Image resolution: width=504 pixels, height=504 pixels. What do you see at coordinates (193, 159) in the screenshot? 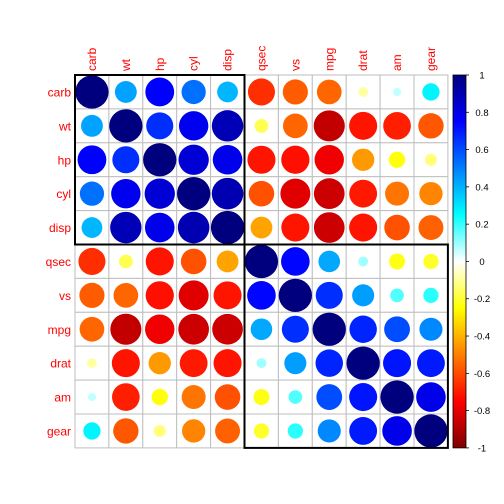
I see `correlation-circle-hp-cyl` at bounding box center [193, 159].